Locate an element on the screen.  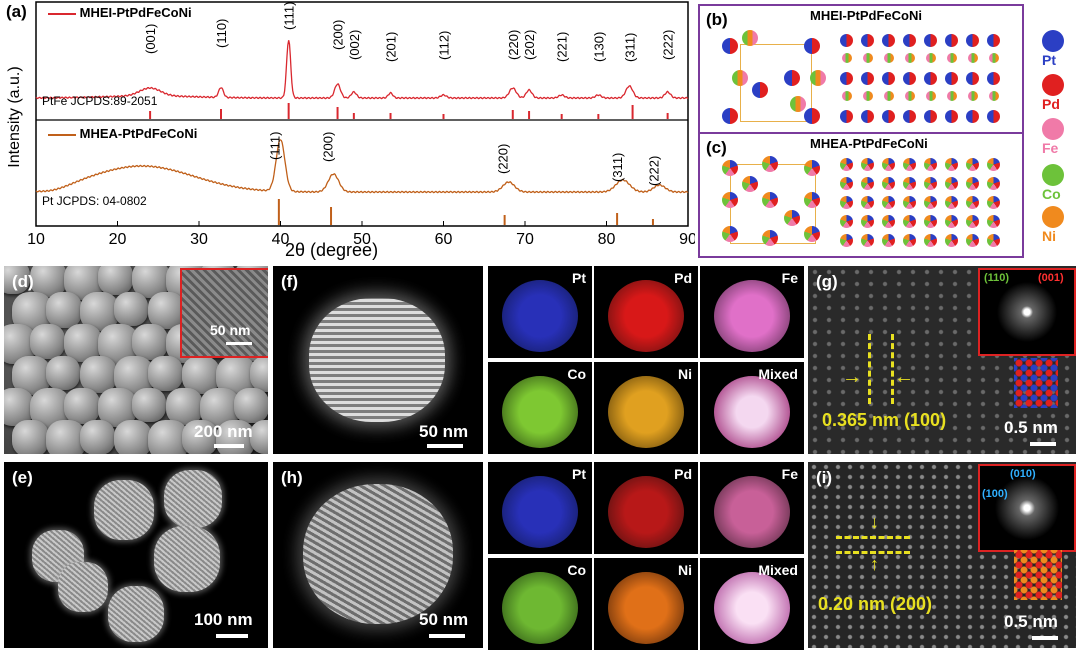
peak-label-top-7: (220) is located at coordinates (513, 45).